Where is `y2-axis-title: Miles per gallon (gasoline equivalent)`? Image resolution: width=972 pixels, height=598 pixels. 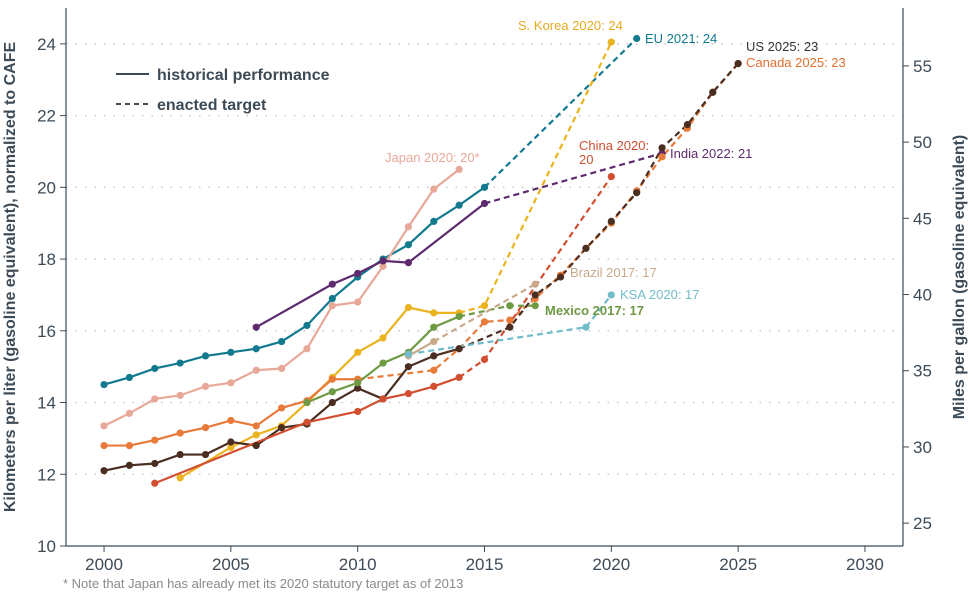 y2-axis-title: Miles per gallon (gasoline equivalent) is located at coordinates (959, 277).